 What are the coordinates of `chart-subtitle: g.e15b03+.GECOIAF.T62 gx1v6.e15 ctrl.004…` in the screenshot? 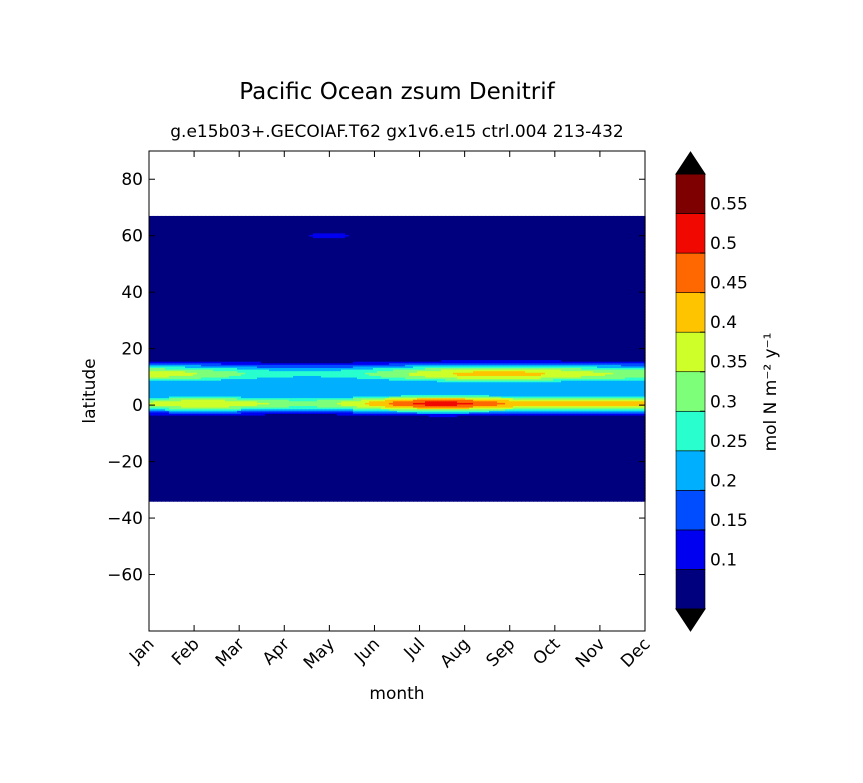 It's located at (397, 132).